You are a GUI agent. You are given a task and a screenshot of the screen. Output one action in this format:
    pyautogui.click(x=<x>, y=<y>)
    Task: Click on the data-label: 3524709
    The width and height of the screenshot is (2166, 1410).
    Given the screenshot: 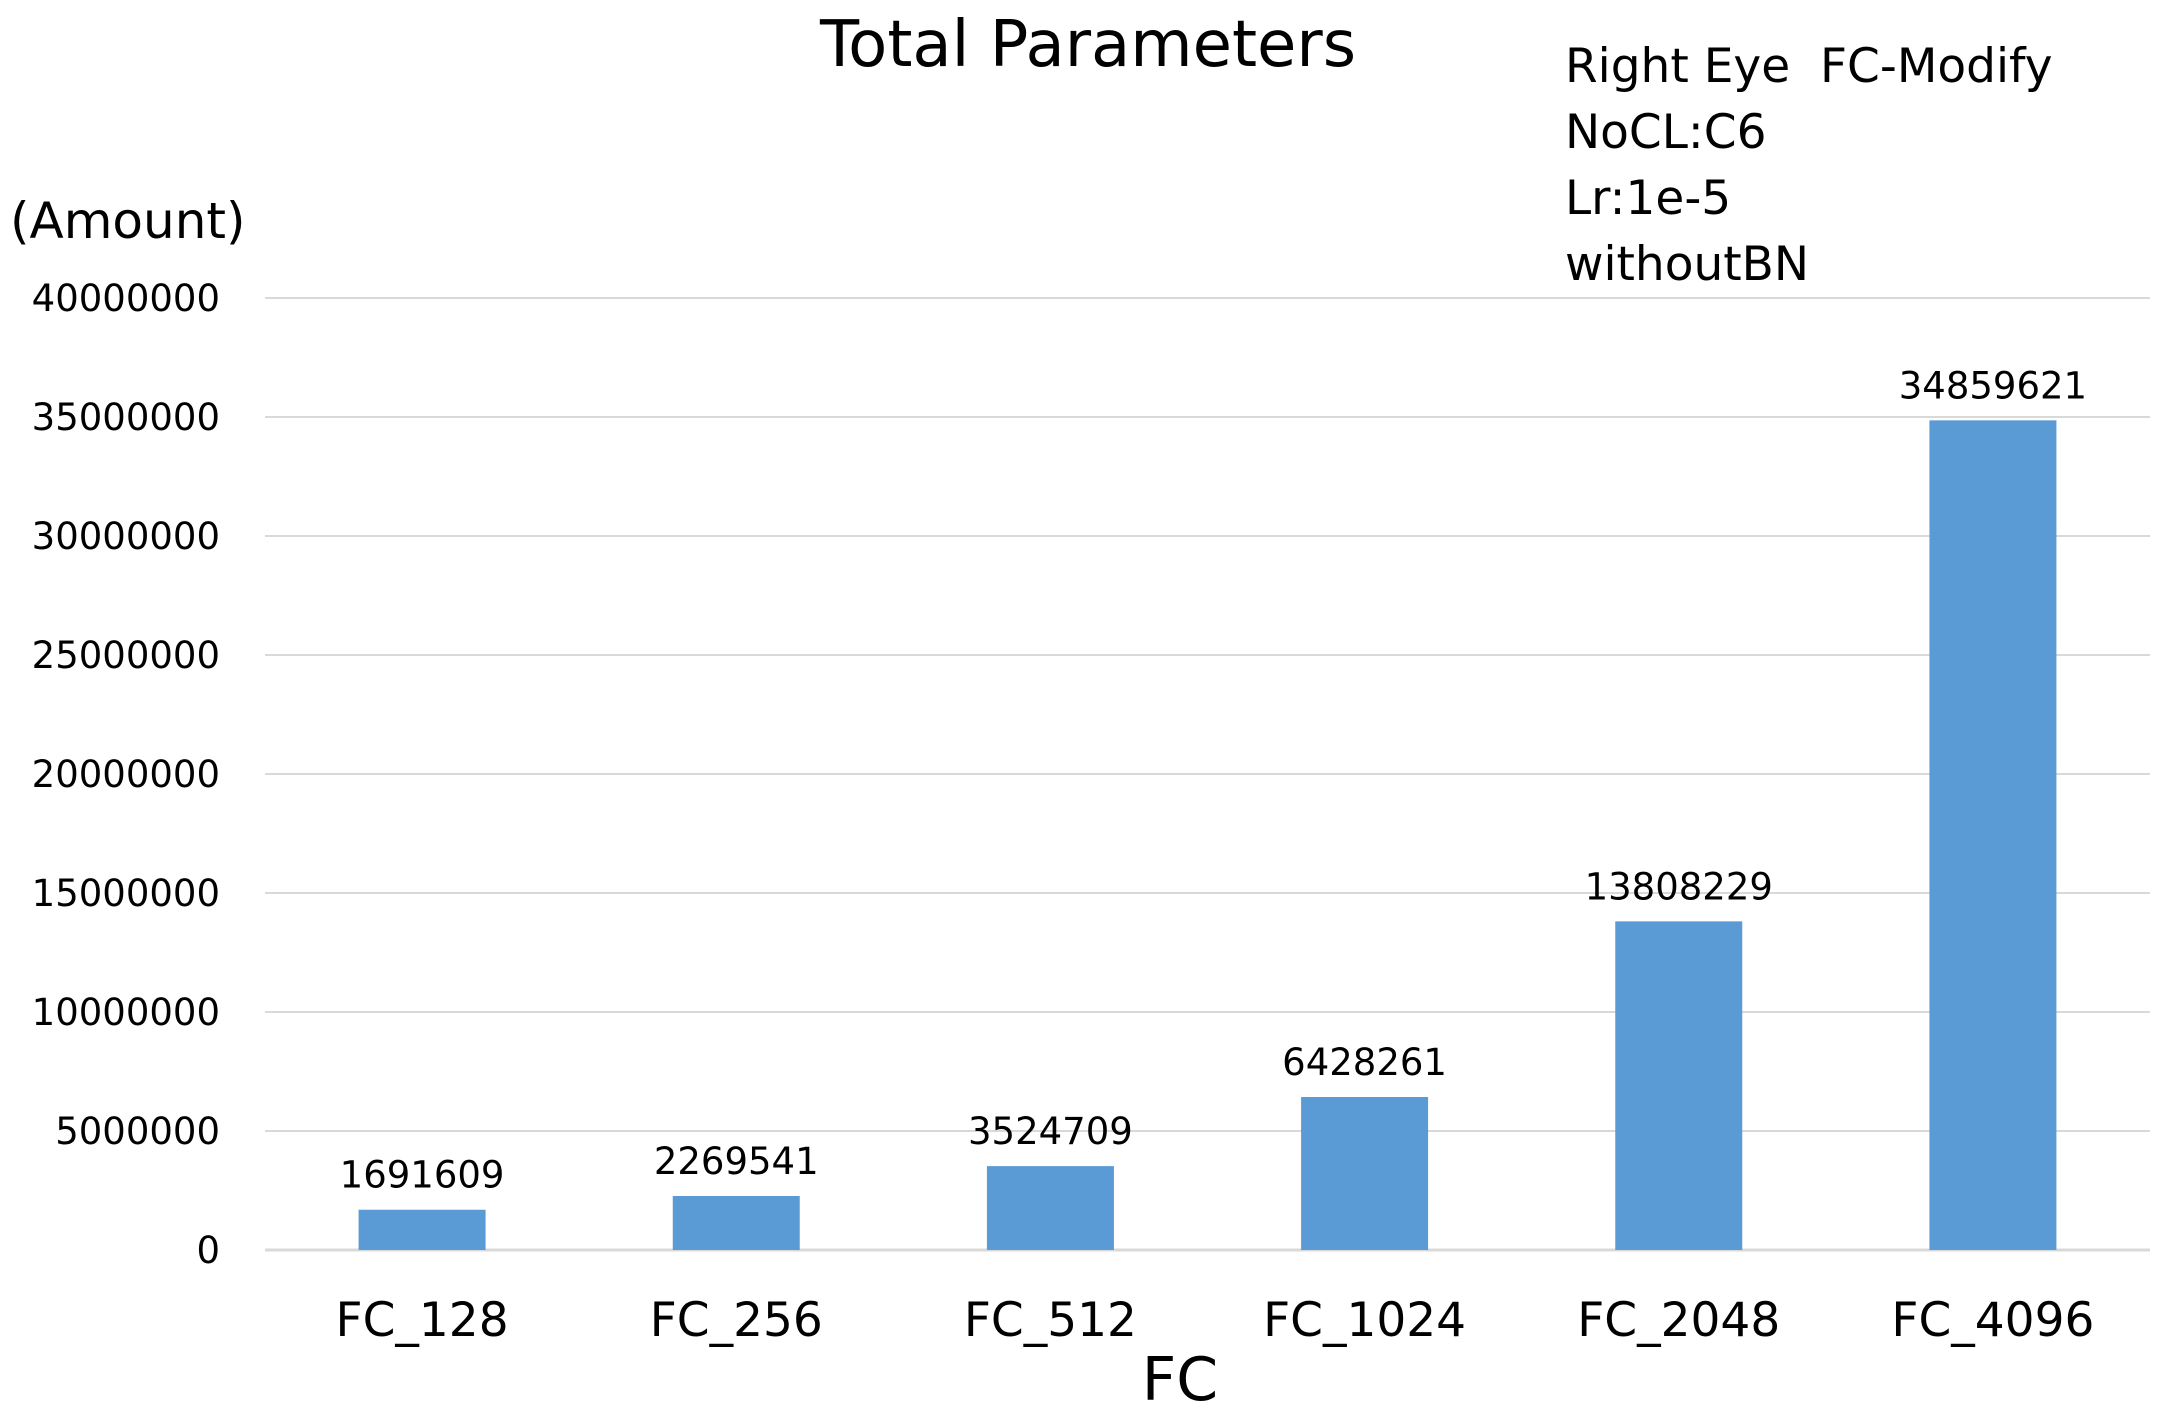 What is the action you would take?
    pyautogui.click(x=1050, y=1131)
    